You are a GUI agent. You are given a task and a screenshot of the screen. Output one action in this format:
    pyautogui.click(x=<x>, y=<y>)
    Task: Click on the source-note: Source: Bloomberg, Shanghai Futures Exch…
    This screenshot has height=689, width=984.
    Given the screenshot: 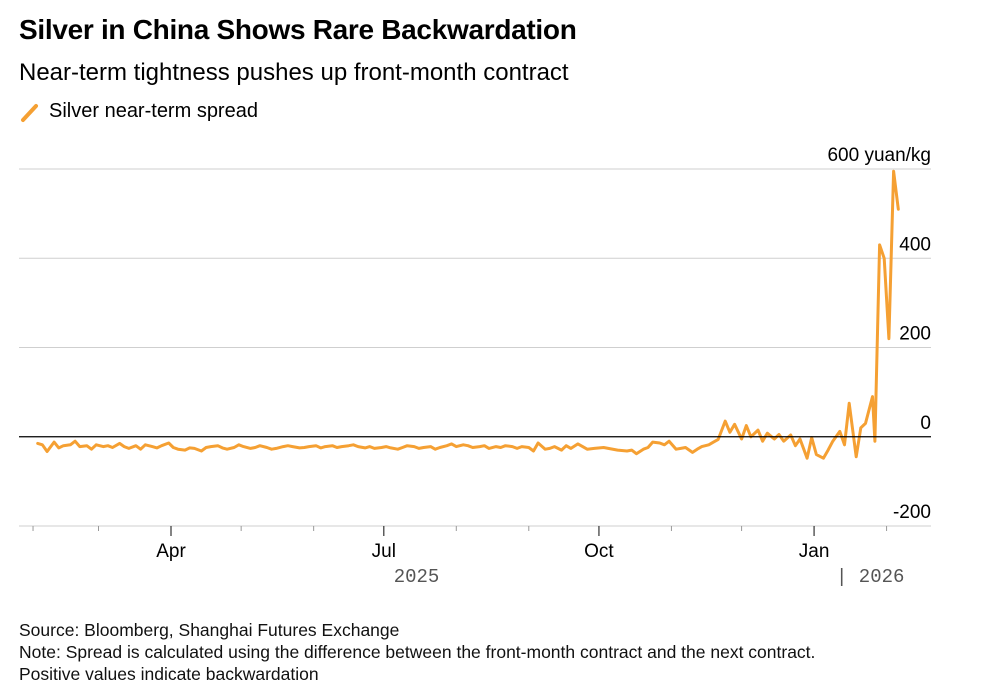 What is the action you would take?
    pyautogui.click(x=209, y=630)
    